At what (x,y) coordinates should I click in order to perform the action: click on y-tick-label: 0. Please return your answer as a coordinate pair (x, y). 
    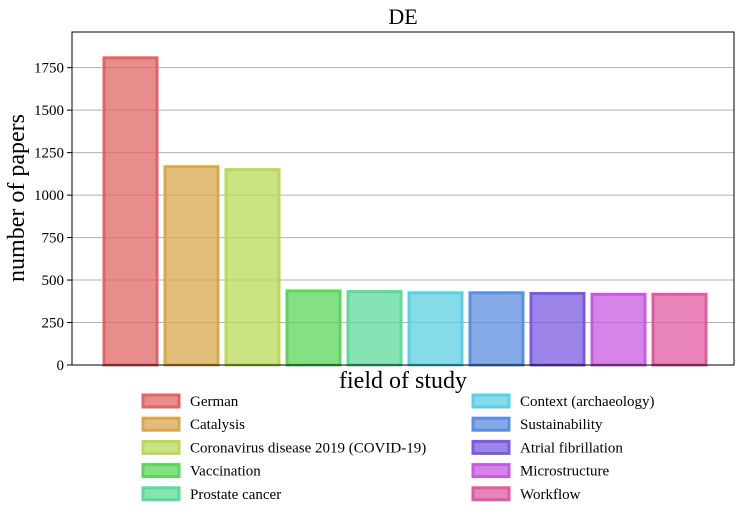
    Looking at the image, I should click on (61, 366).